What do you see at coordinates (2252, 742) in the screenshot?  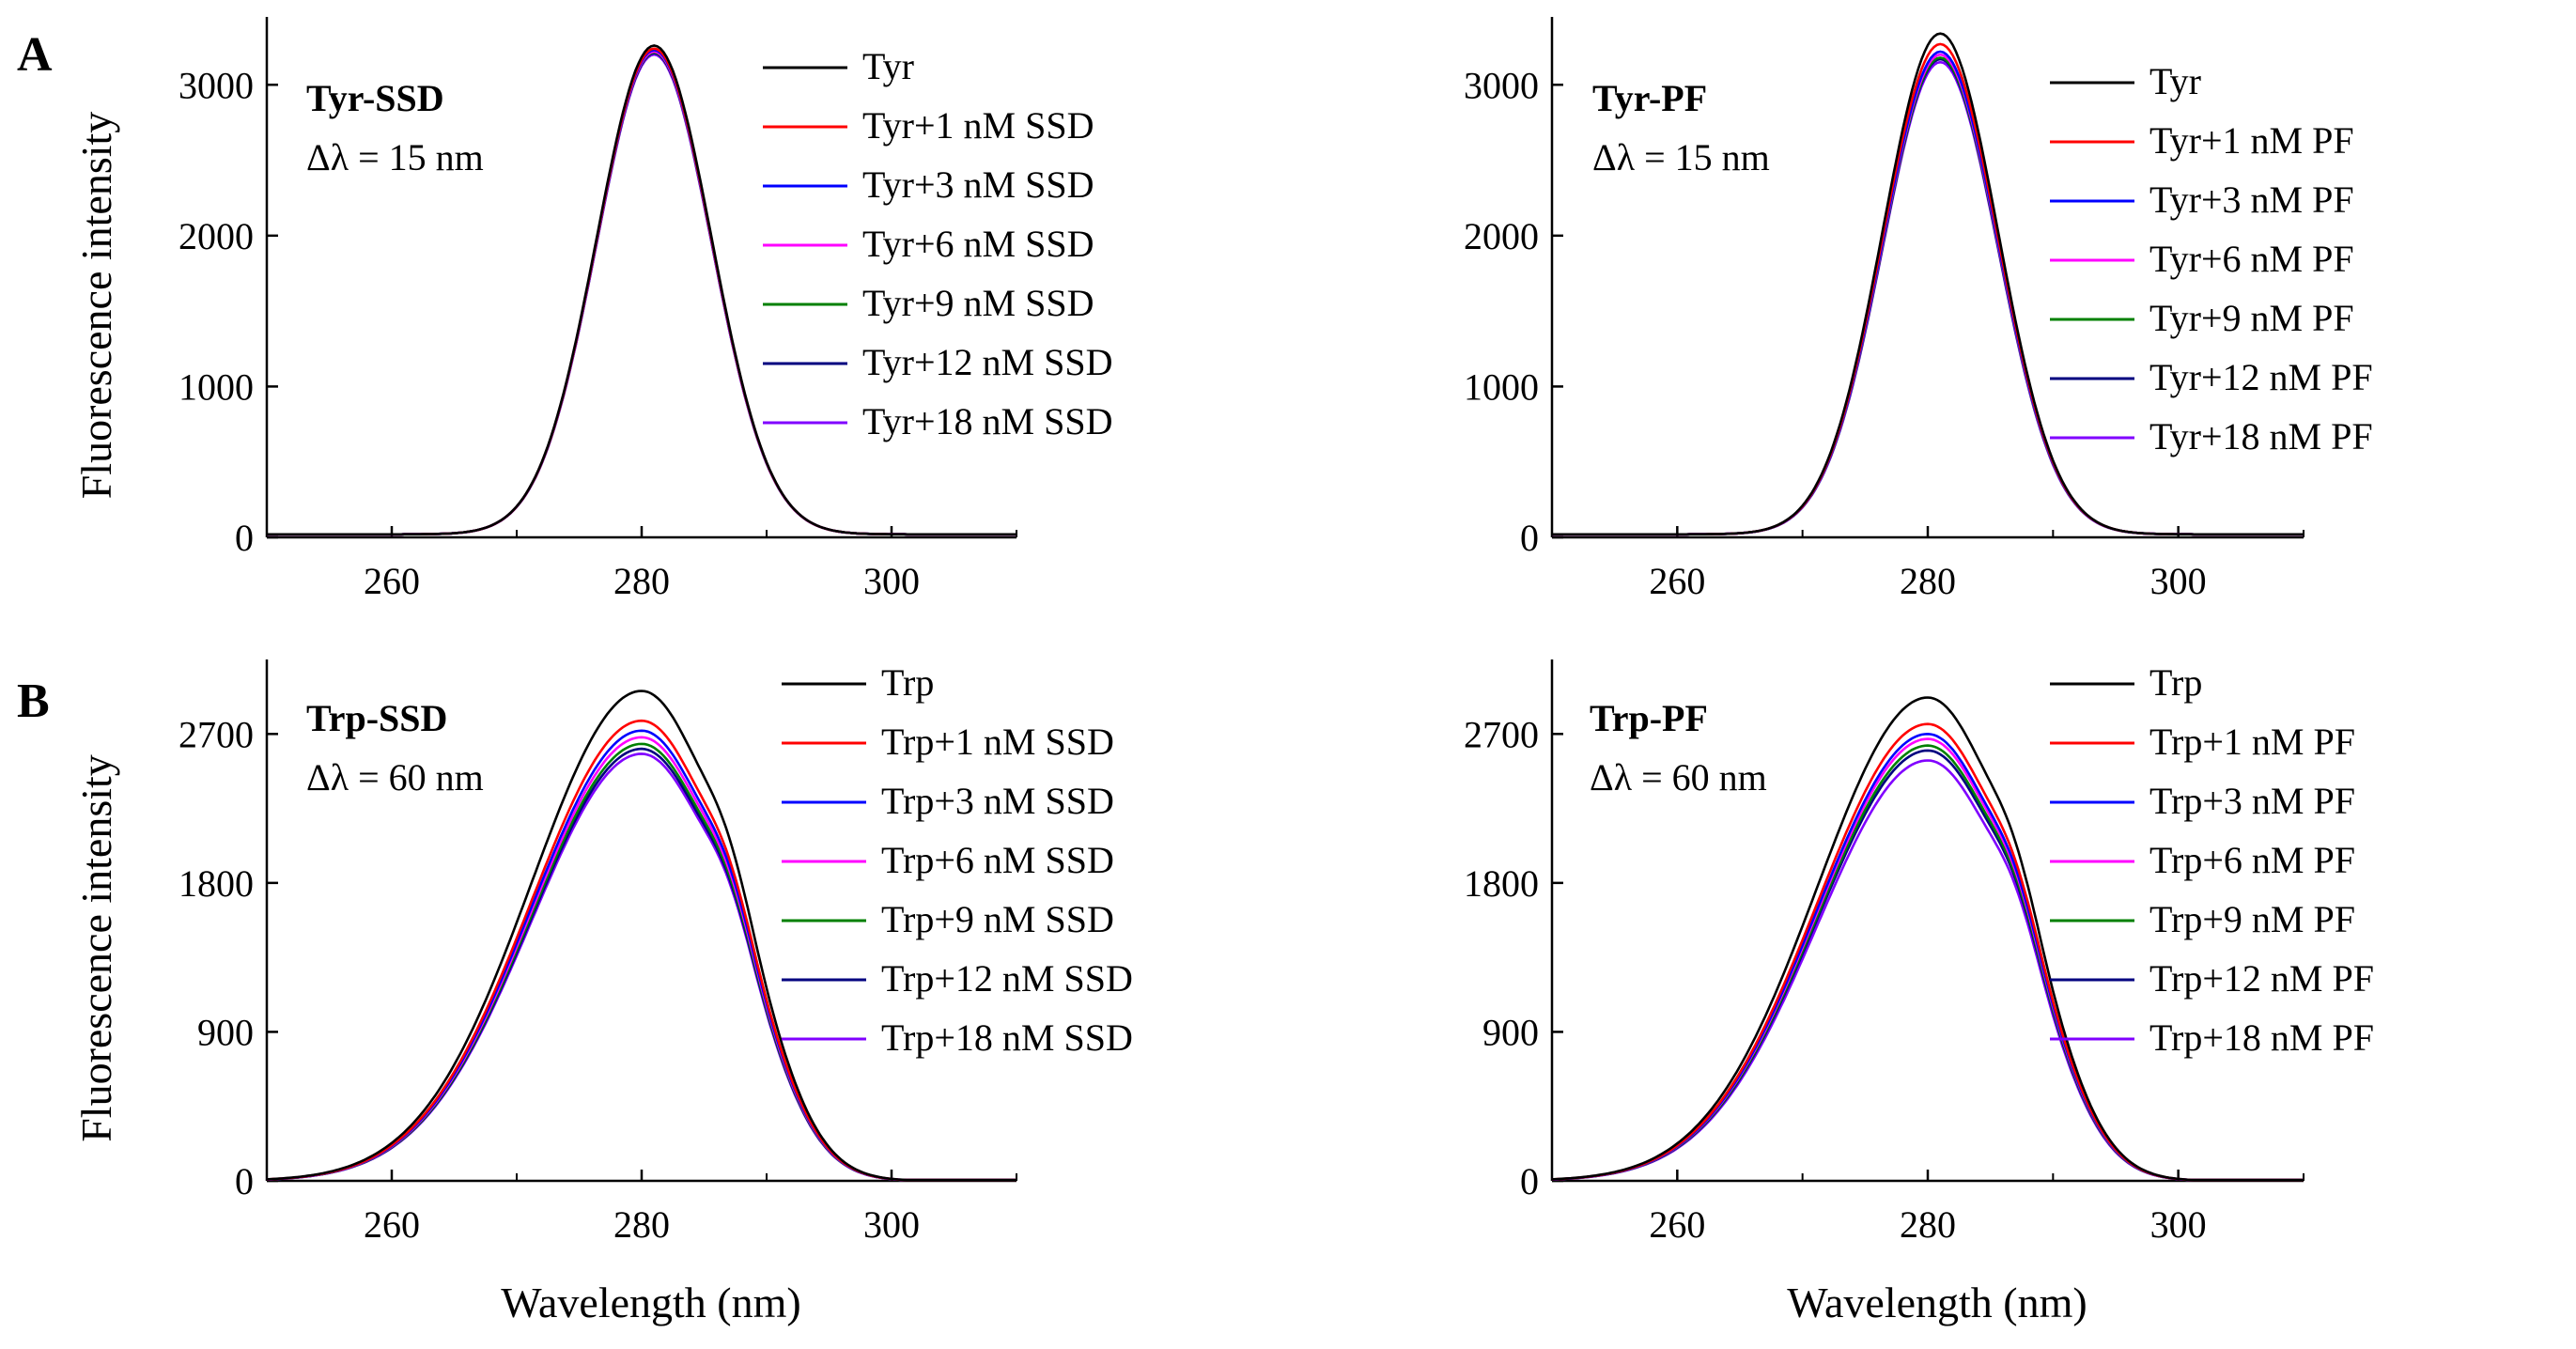 I see `legend-label: Trp+1 nM PF` at bounding box center [2252, 742].